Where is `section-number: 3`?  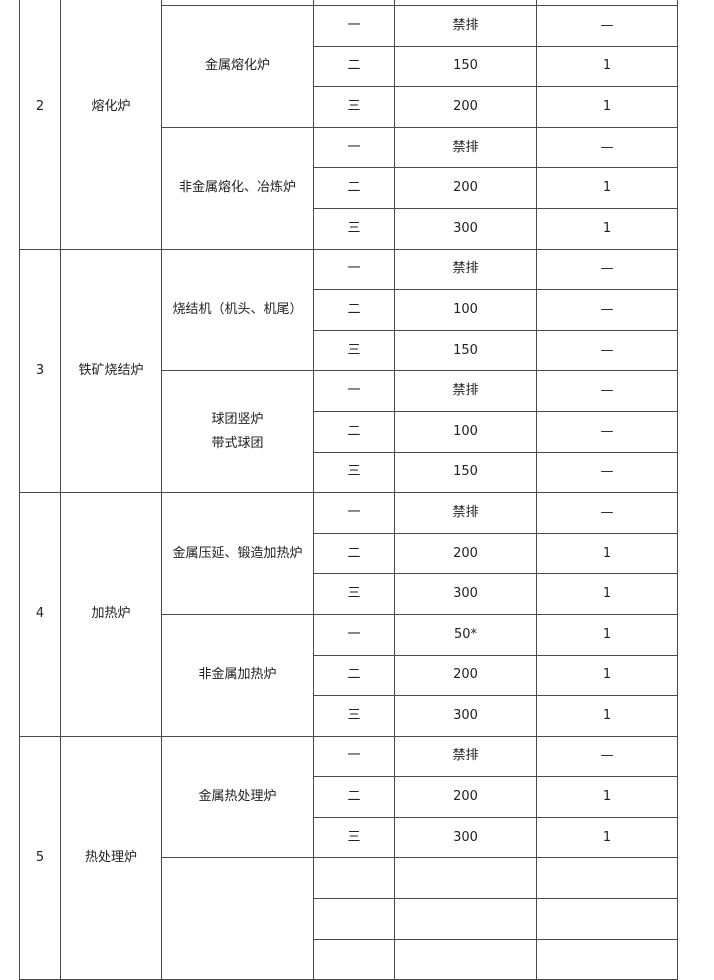 section-number: 3 is located at coordinates (40, 371).